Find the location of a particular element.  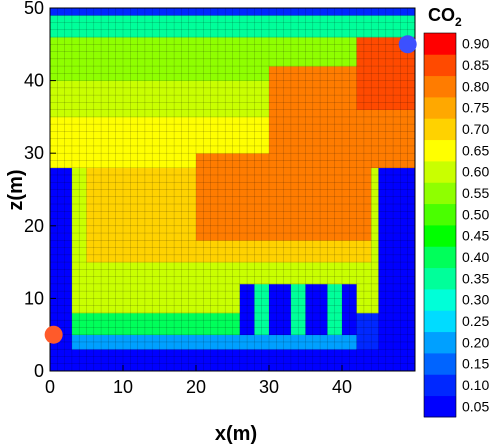

legend-label: 0.35 is located at coordinates (475, 278).